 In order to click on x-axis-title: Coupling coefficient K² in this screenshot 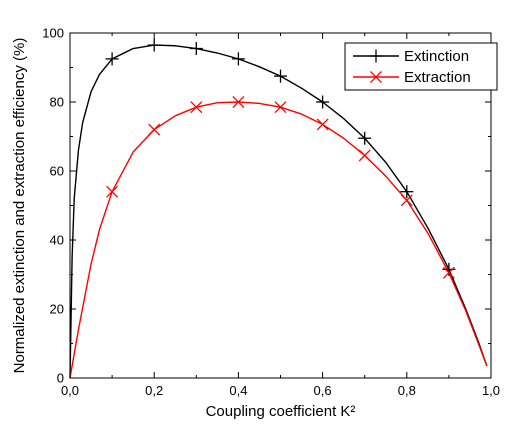, I will do `click(281, 411)`.